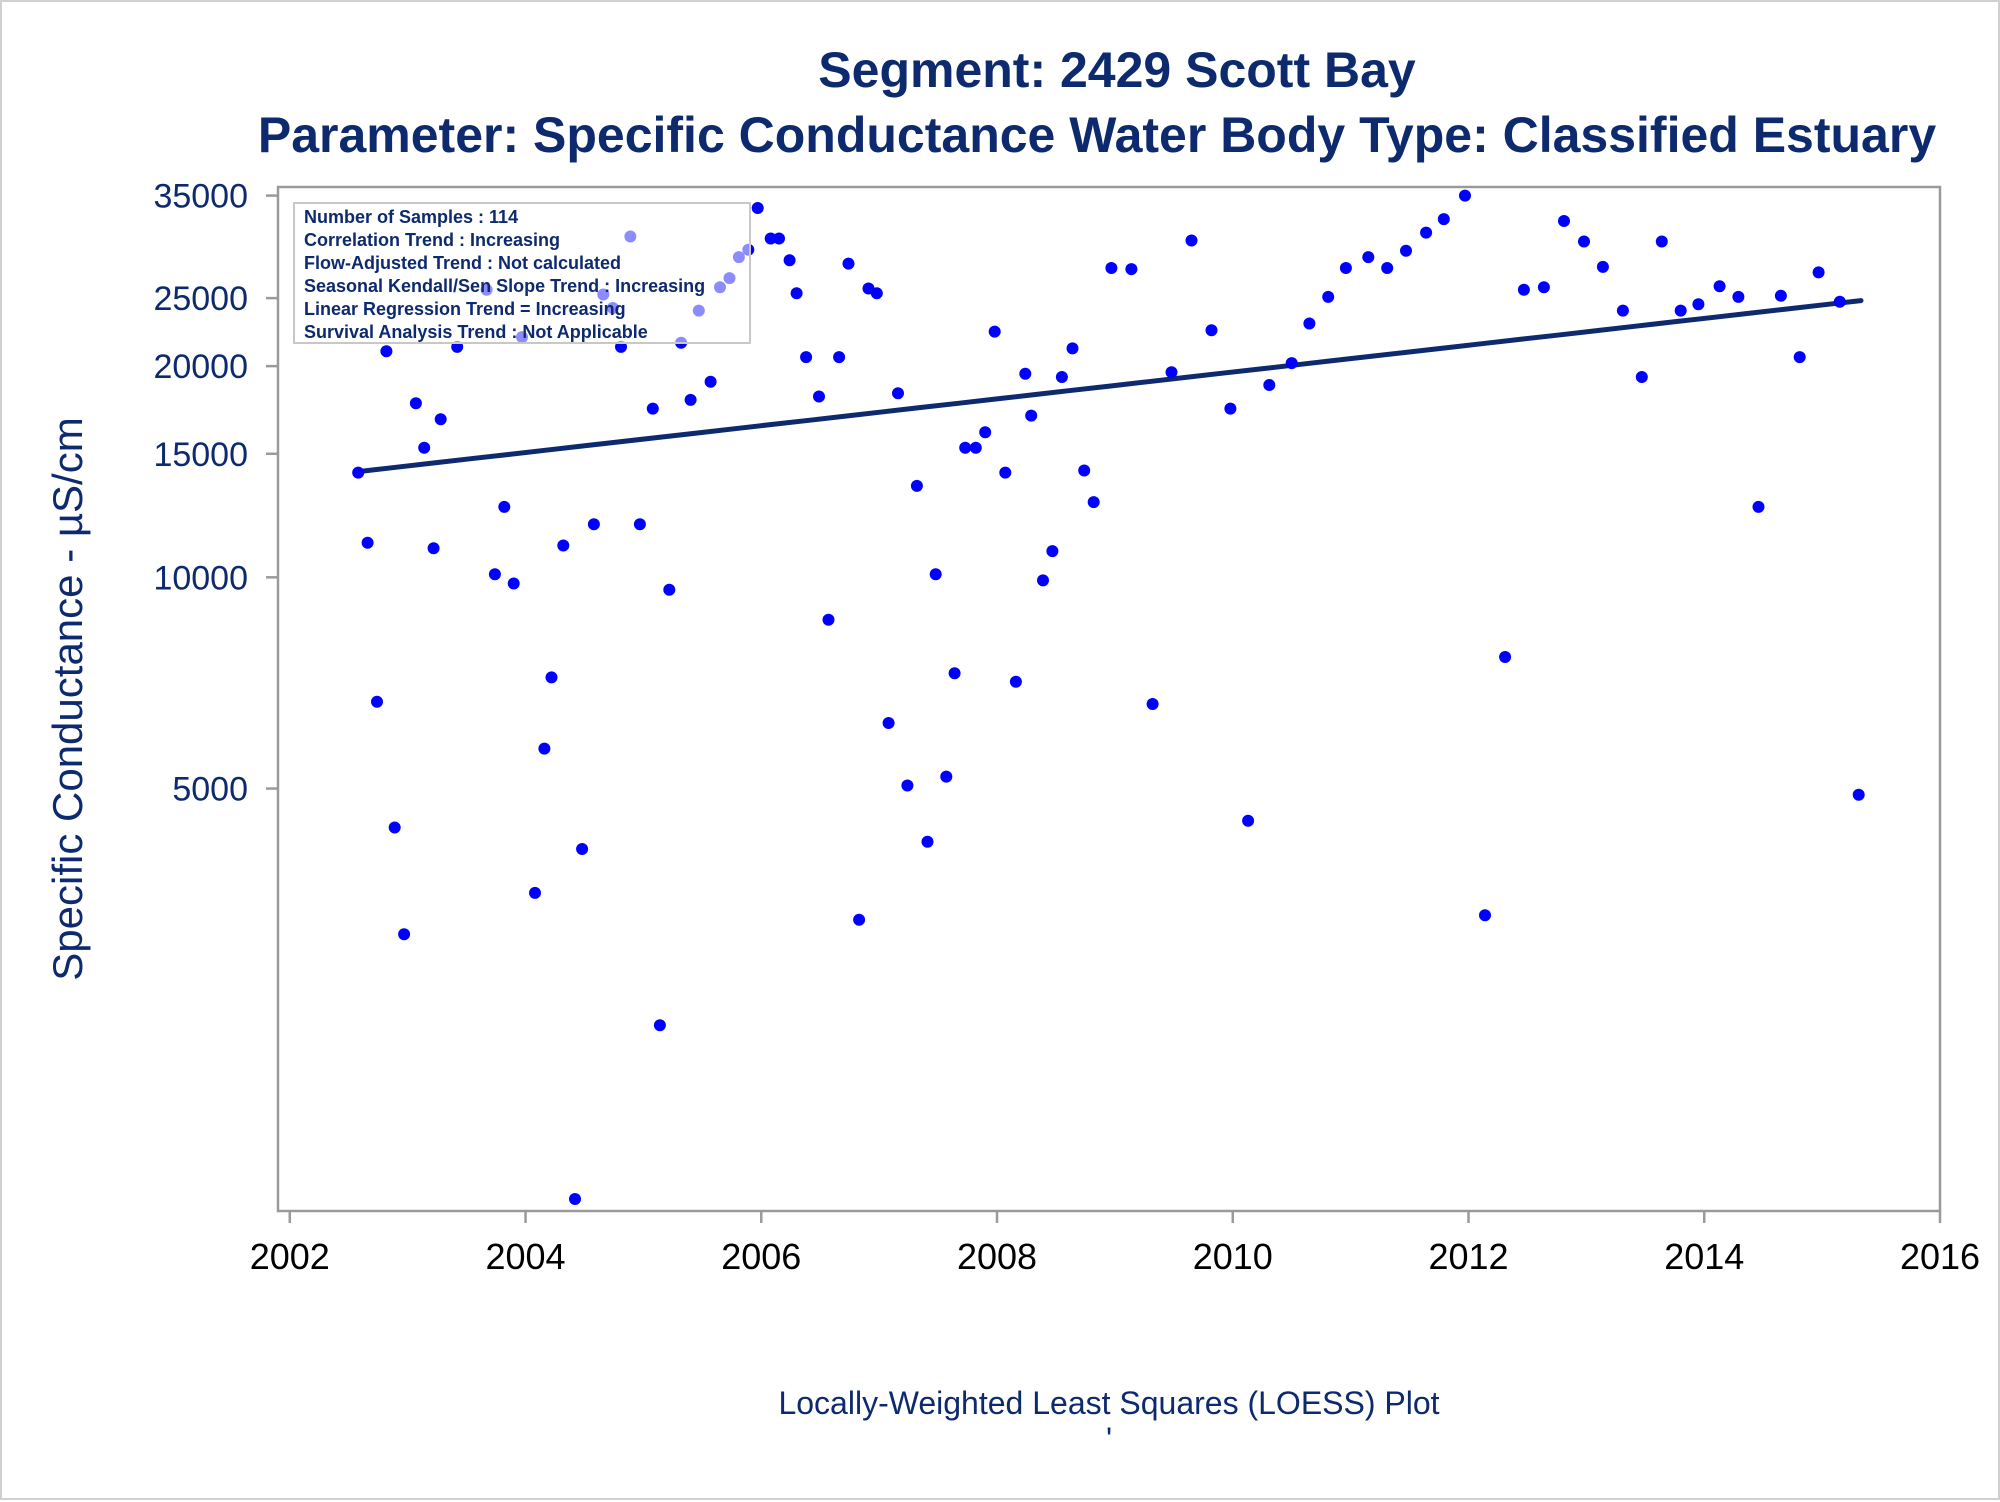 The image size is (2000, 1502). What do you see at coordinates (462, 263) in the screenshot?
I see `stats-line-flow-adjusted: Flow-Adjusted Trend : Not calculated` at bounding box center [462, 263].